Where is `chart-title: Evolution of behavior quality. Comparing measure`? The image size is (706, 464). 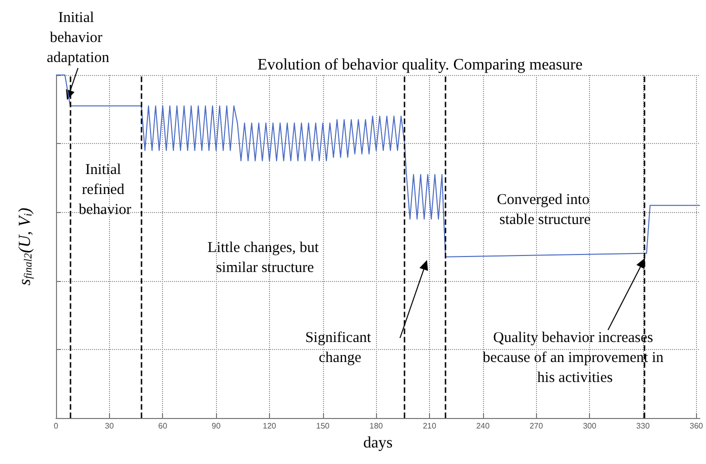
chart-title: Evolution of behavior quality. Comparing measure is located at coordinates (420, 65).